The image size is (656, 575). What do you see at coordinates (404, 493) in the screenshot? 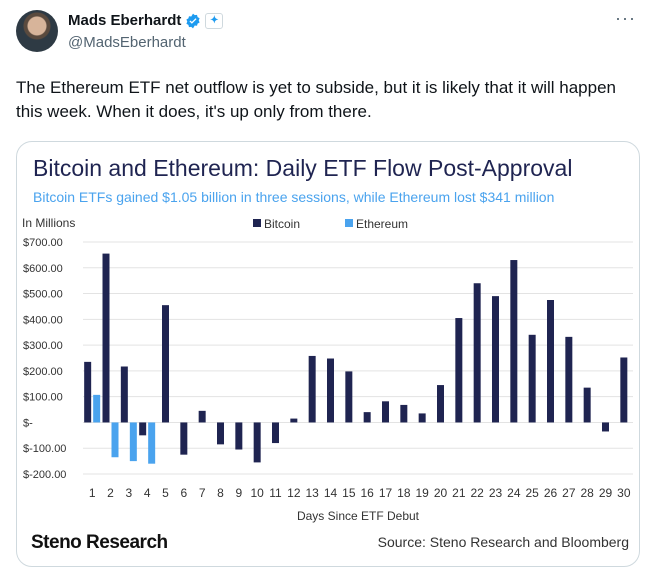
I see `x-tick-label: 18` at bounding box center [404, 493].